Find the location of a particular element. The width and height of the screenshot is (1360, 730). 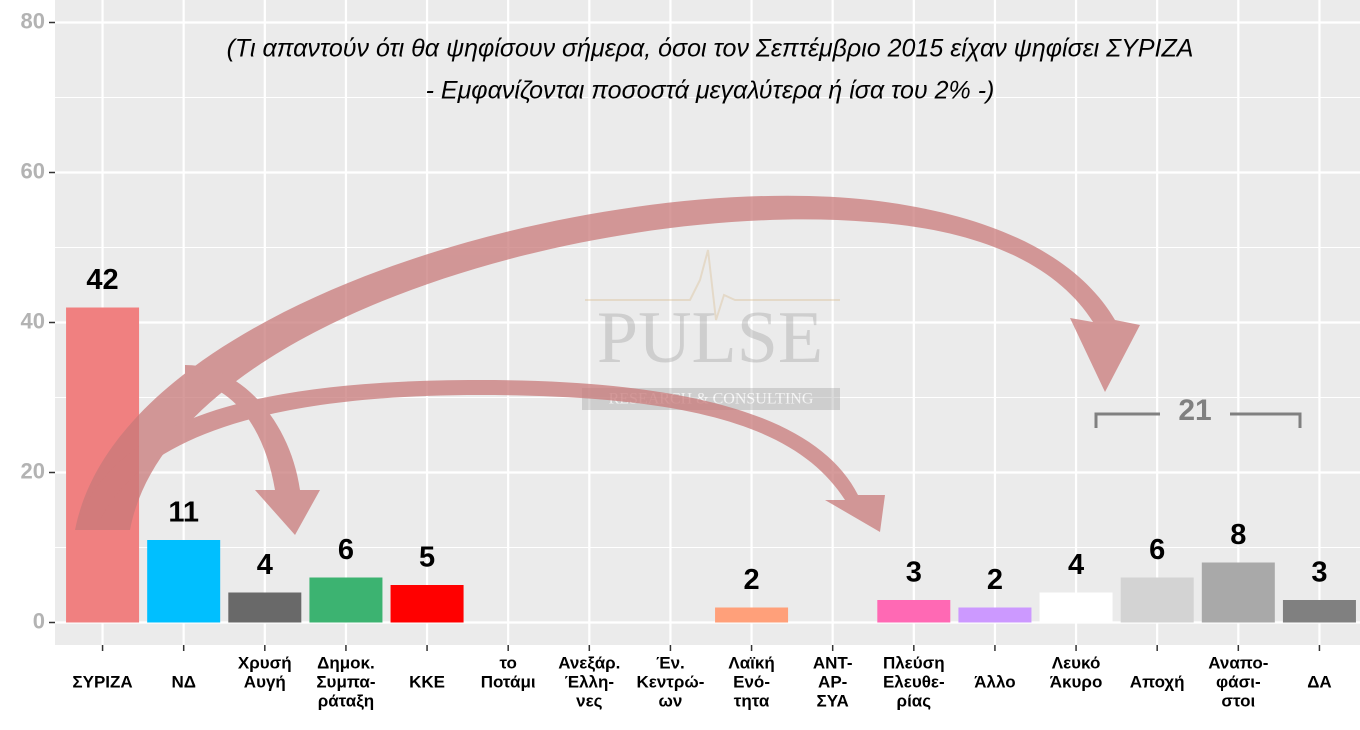

x-tick-label: Ελευθε- is located at coordinates (914, 681).